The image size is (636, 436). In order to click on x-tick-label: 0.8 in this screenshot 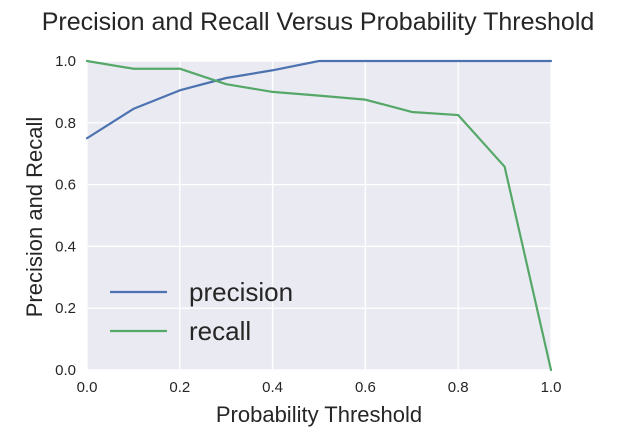, I will do `click(458, 387)`.